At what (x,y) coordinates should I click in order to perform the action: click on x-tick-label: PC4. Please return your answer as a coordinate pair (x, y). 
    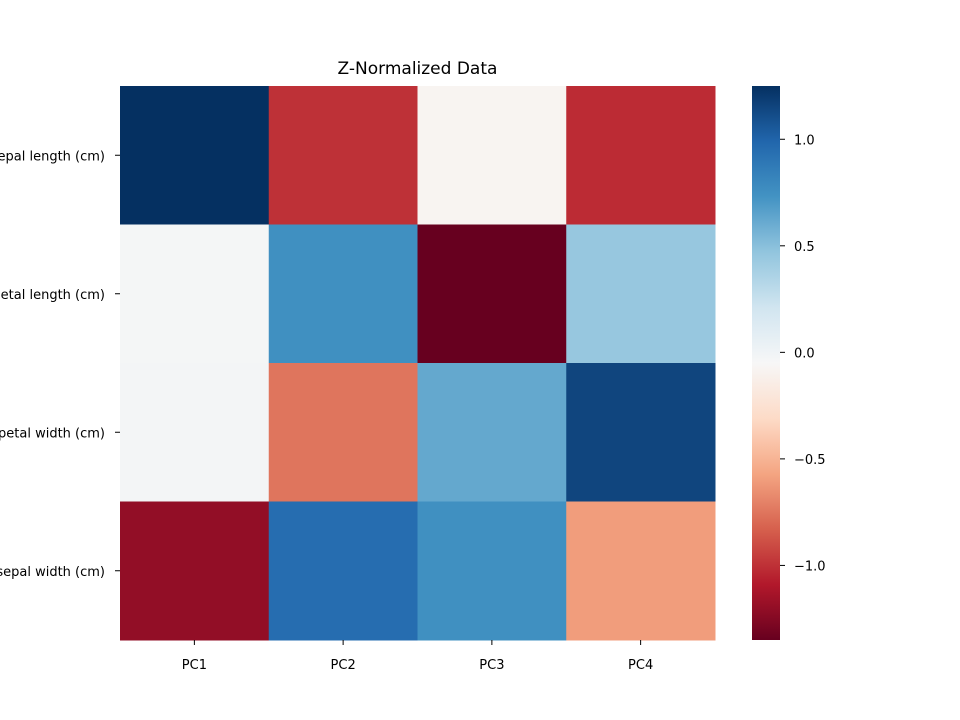
    Looking at the image, I should click on (640, 665).